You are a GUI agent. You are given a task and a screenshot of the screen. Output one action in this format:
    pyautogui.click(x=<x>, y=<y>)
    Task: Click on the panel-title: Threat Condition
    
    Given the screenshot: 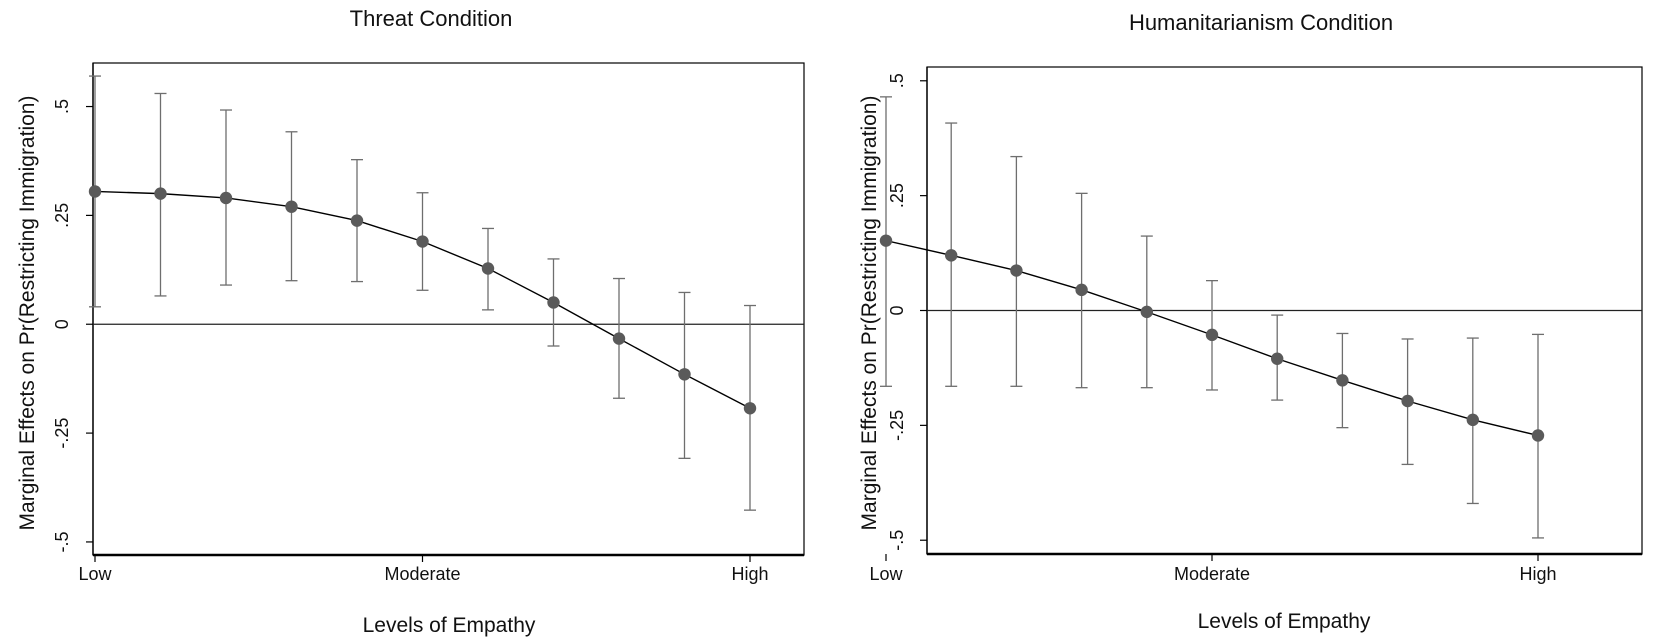 What is the action you would take?
    pyautogui.click(x=431, y=18)
    